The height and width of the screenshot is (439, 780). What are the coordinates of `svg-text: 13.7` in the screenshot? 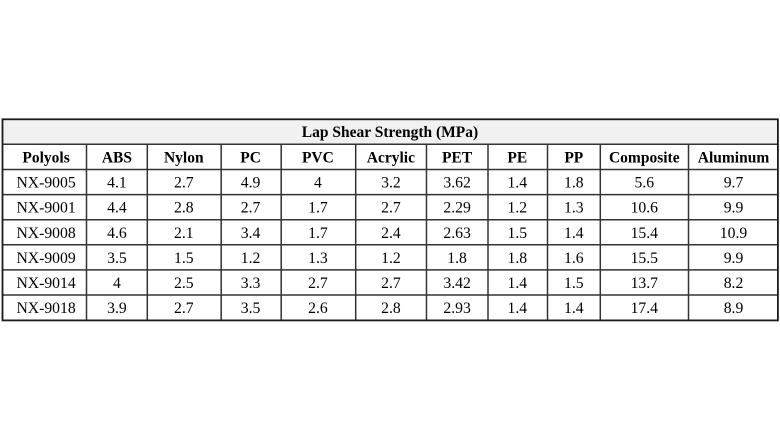 It's located at (645, 283).